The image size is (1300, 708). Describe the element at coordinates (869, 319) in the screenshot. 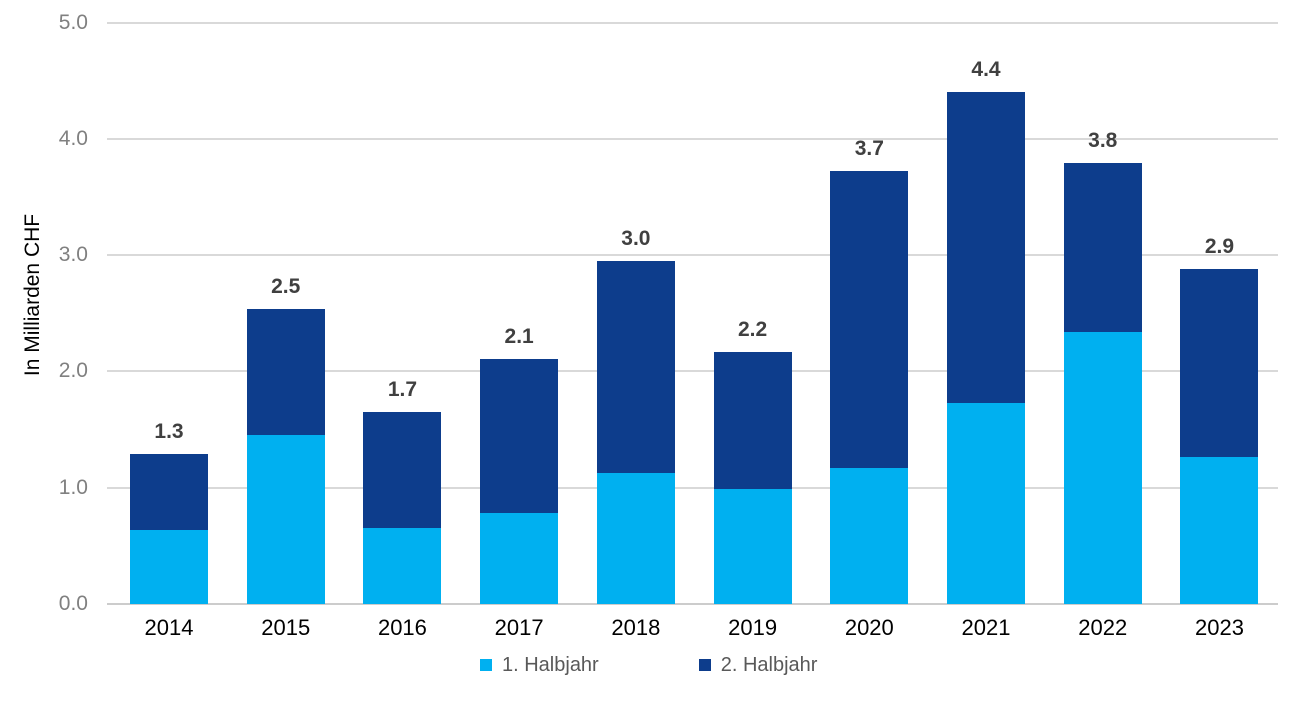

I see `bar-2020-second-half` at that location.